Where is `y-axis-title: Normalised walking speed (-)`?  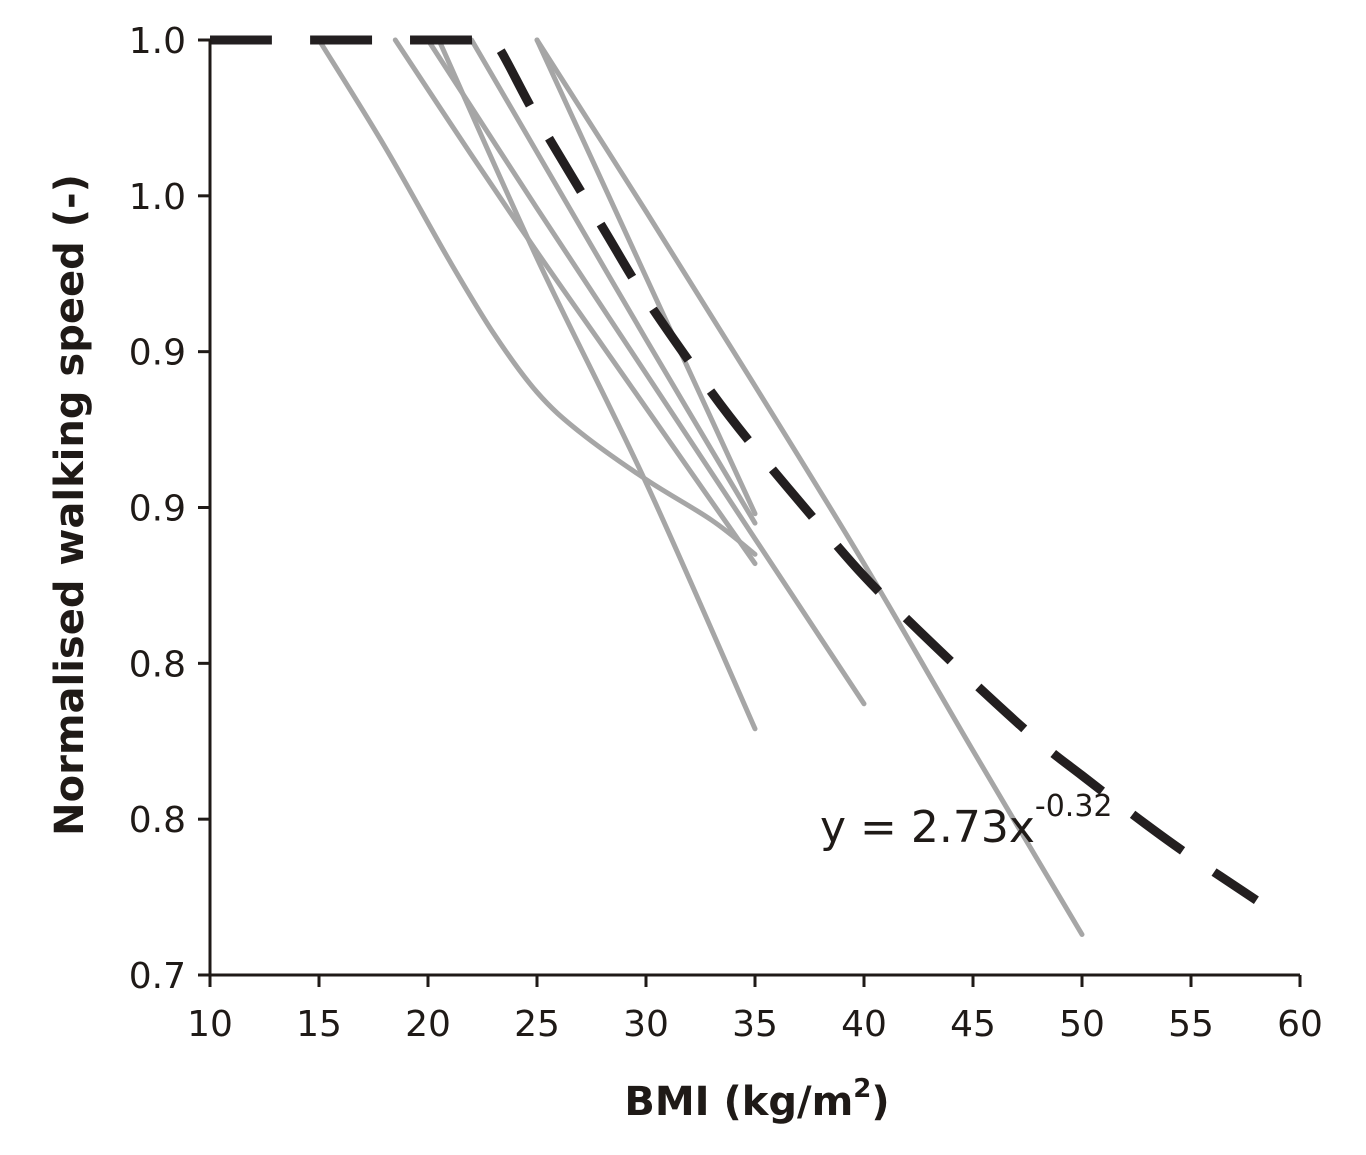
y-axis-title: Normalised walking speed (-) is located at coordinates (70, 505).